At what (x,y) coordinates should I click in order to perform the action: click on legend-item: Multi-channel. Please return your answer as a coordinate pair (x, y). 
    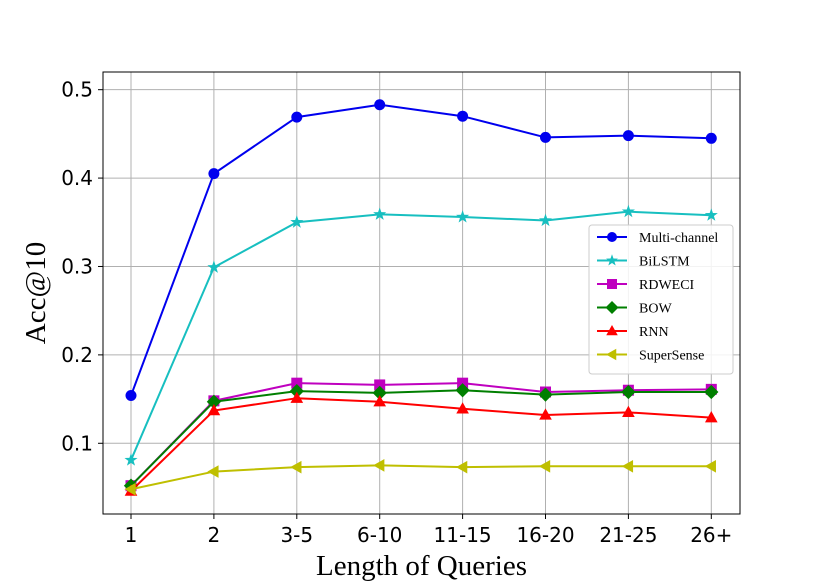
    Looking at the image, I should click on (657, 238).